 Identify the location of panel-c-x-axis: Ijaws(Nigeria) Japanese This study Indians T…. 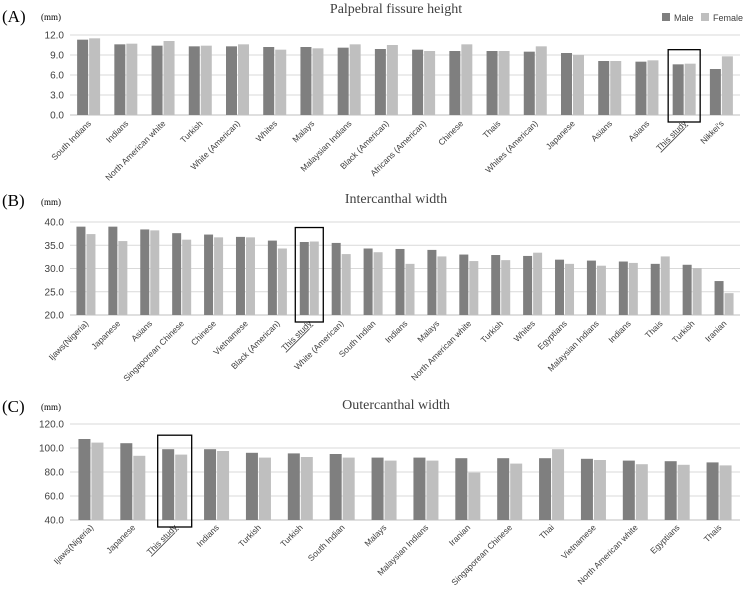
(388, 554).